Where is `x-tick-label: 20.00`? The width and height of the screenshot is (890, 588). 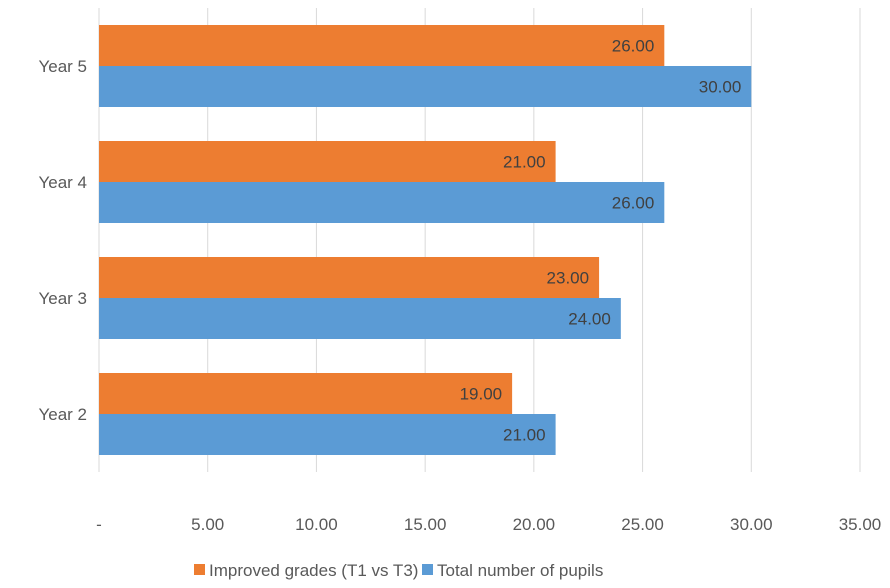
x-tick-label: 20.00 is located at coordinates (534, 524).